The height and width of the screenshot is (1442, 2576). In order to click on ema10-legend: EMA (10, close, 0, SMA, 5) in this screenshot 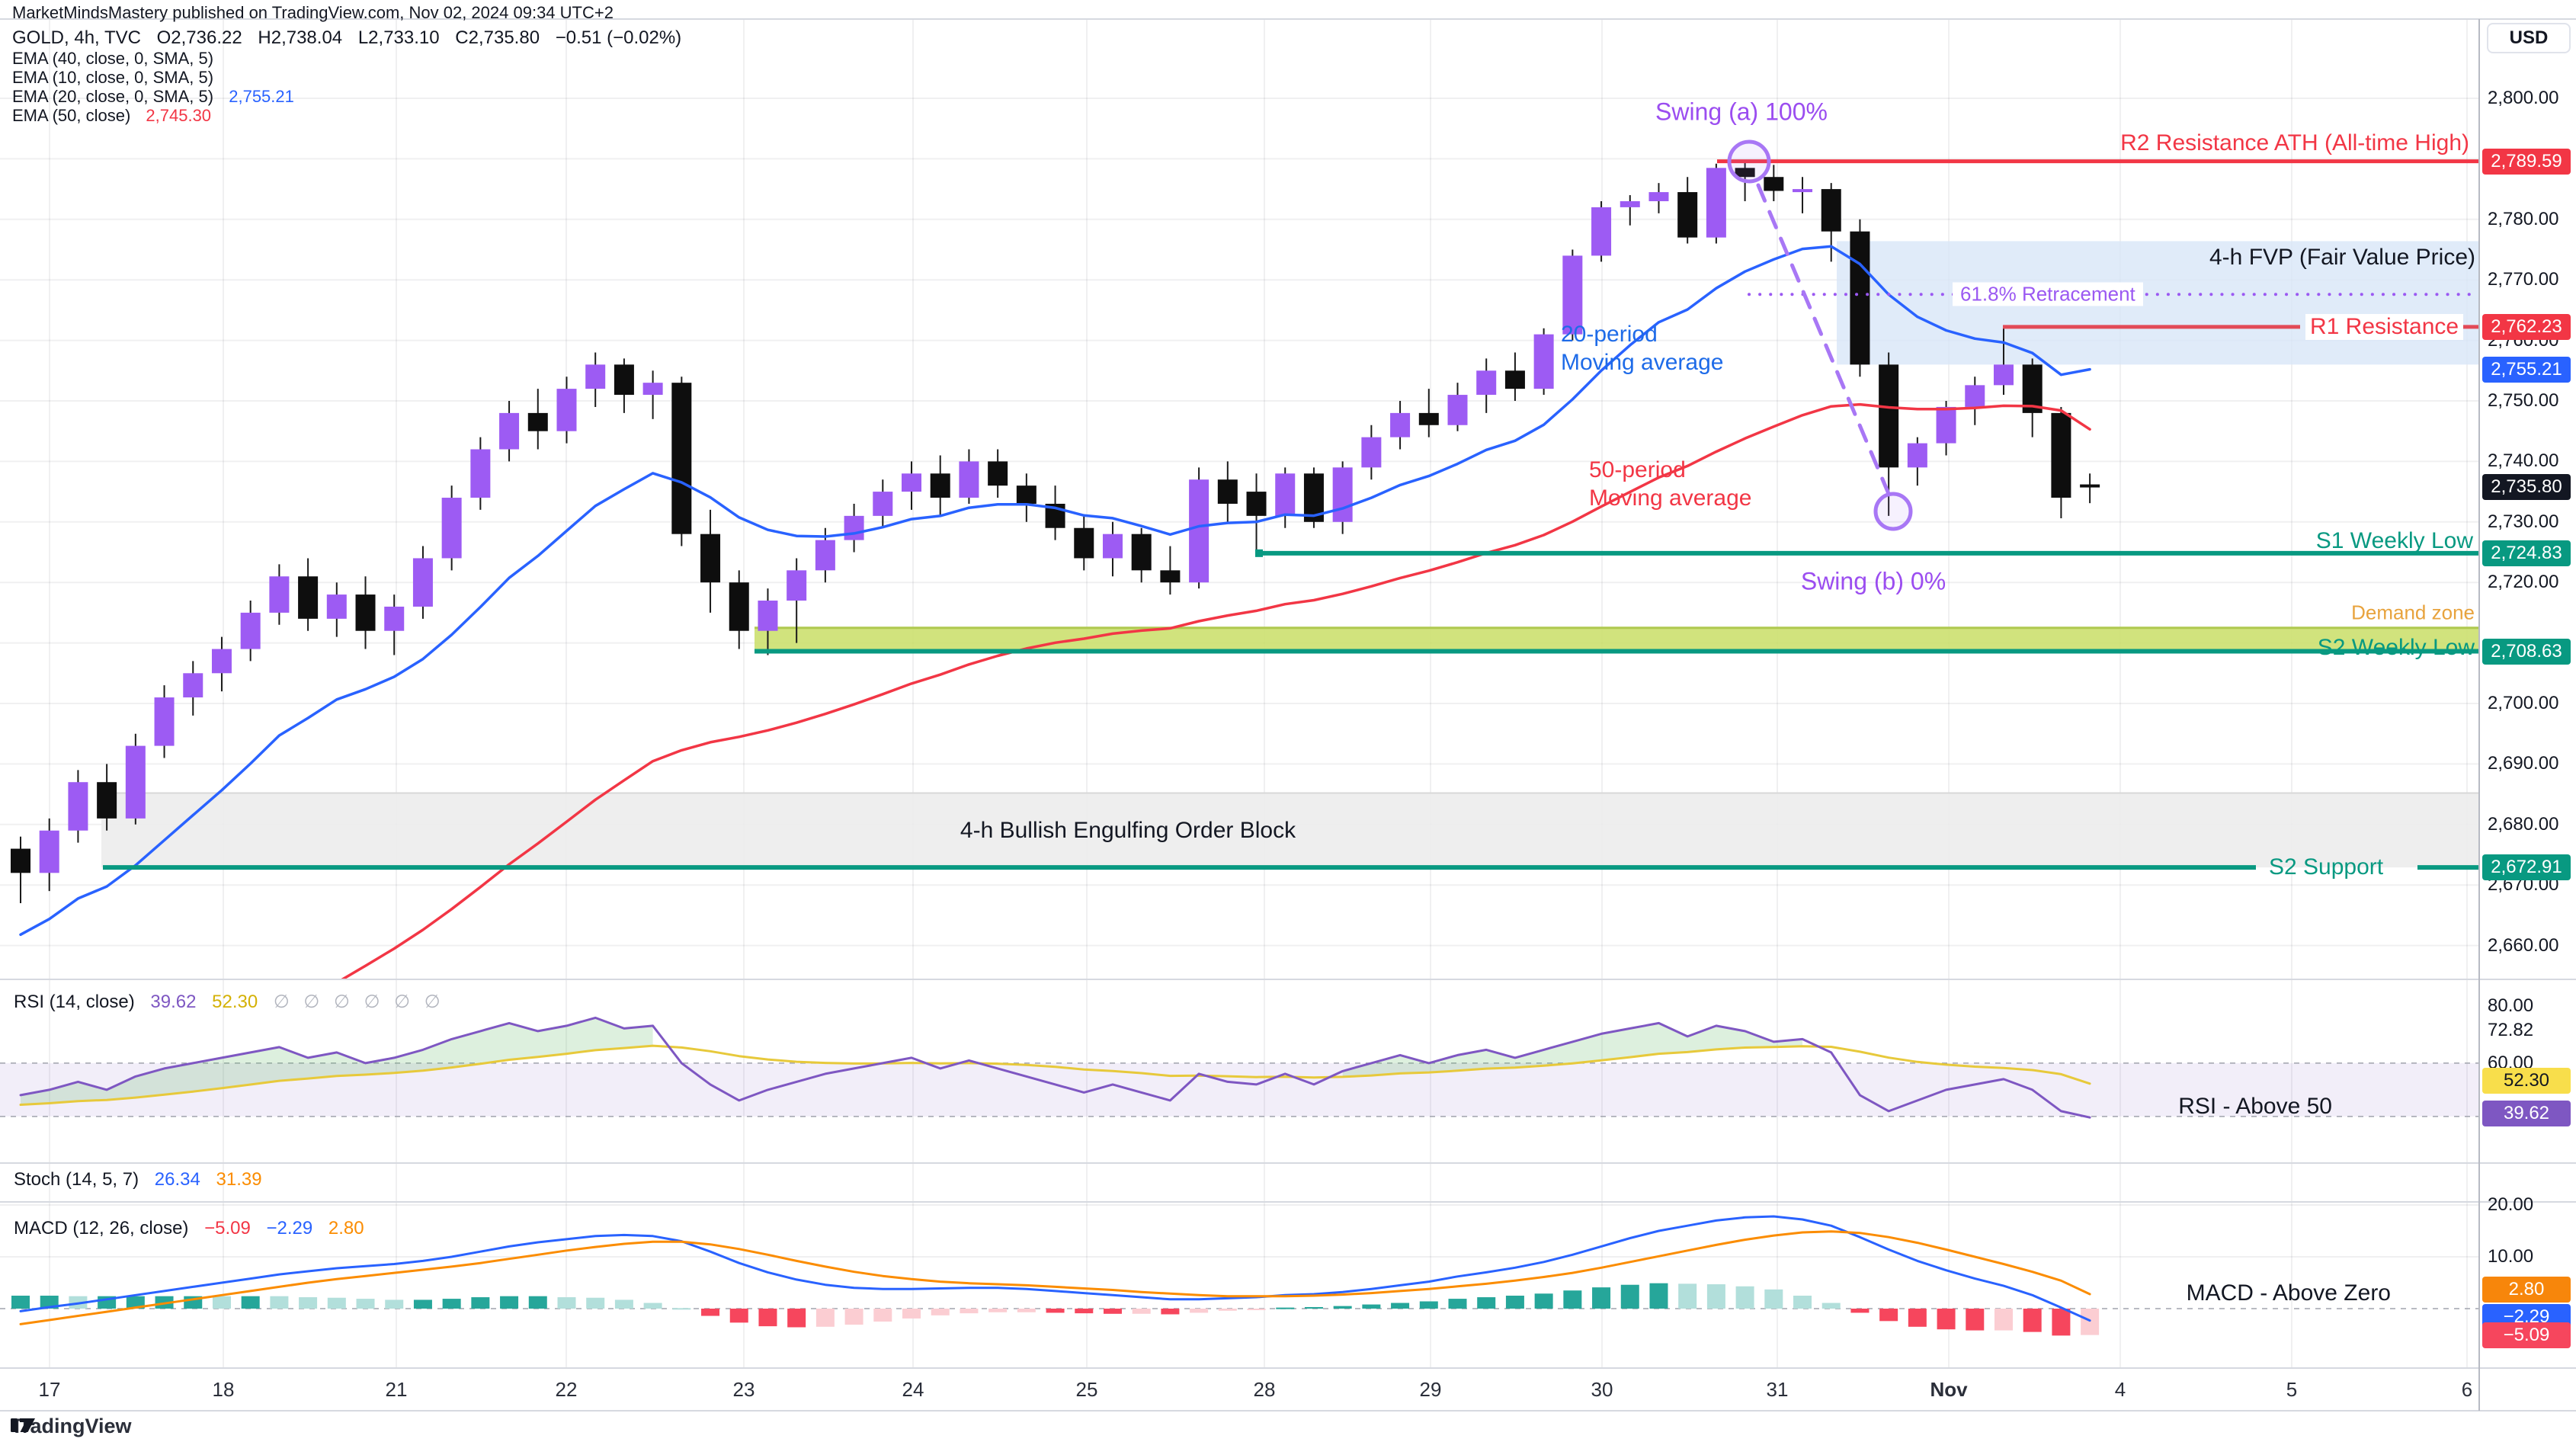, I will do `click(112, 78)`.